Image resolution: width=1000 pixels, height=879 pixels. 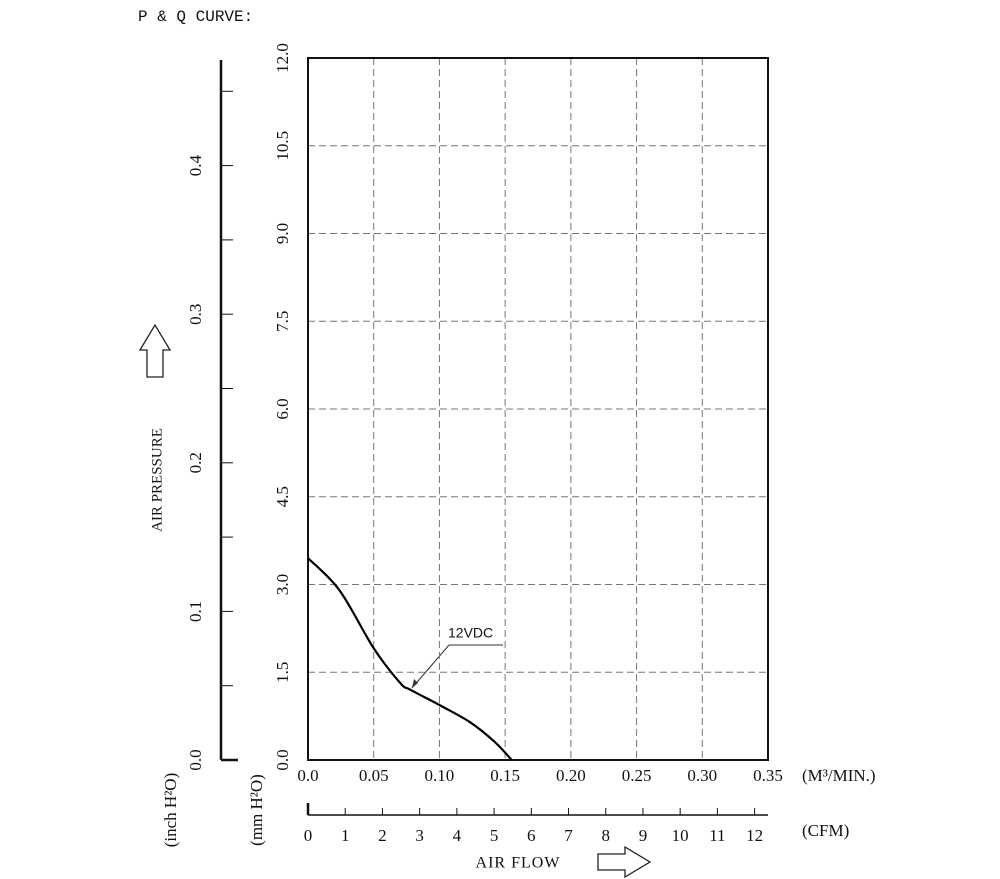 I want to click on y2-tick-label: 0.4, so click(x=195, y=165).